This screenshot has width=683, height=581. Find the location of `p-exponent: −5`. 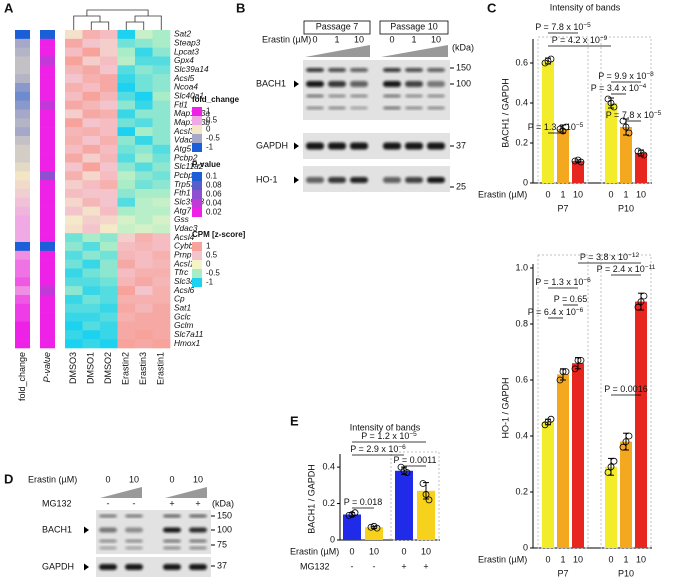

p-exponent: −5 is located at coordinates (413, 434).